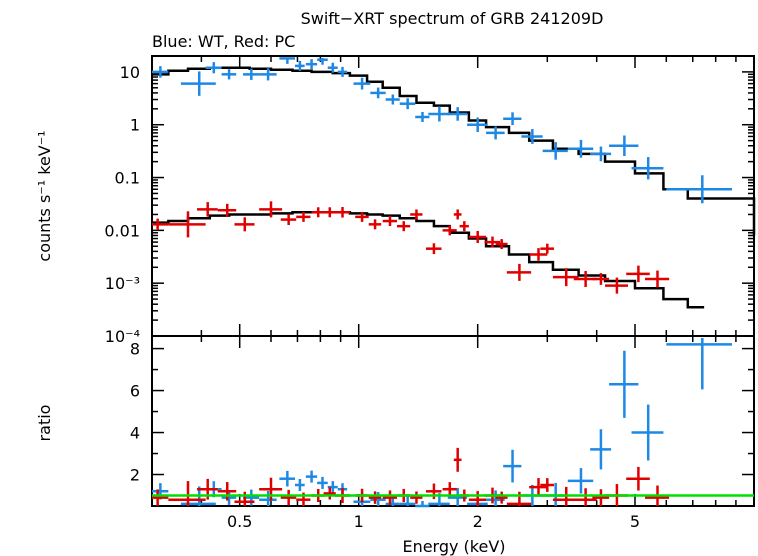  Describe the element at coordinates (478, 521) in the screenshot. I see `x-tick-label: 2` at that location.